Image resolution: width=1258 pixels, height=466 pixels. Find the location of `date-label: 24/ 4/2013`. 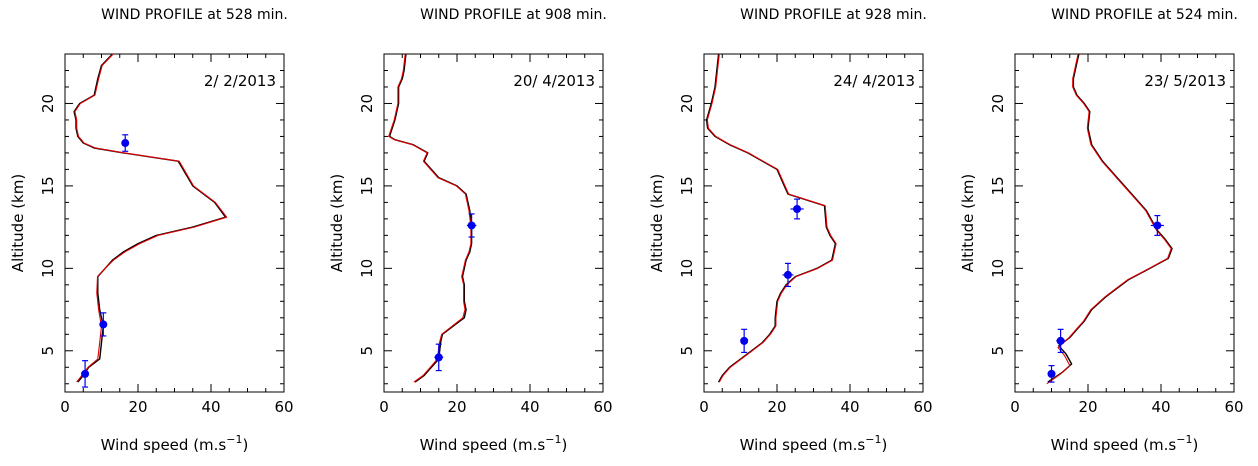

date-label: 24/ 4/2013 is located at coordinates (874, 81).